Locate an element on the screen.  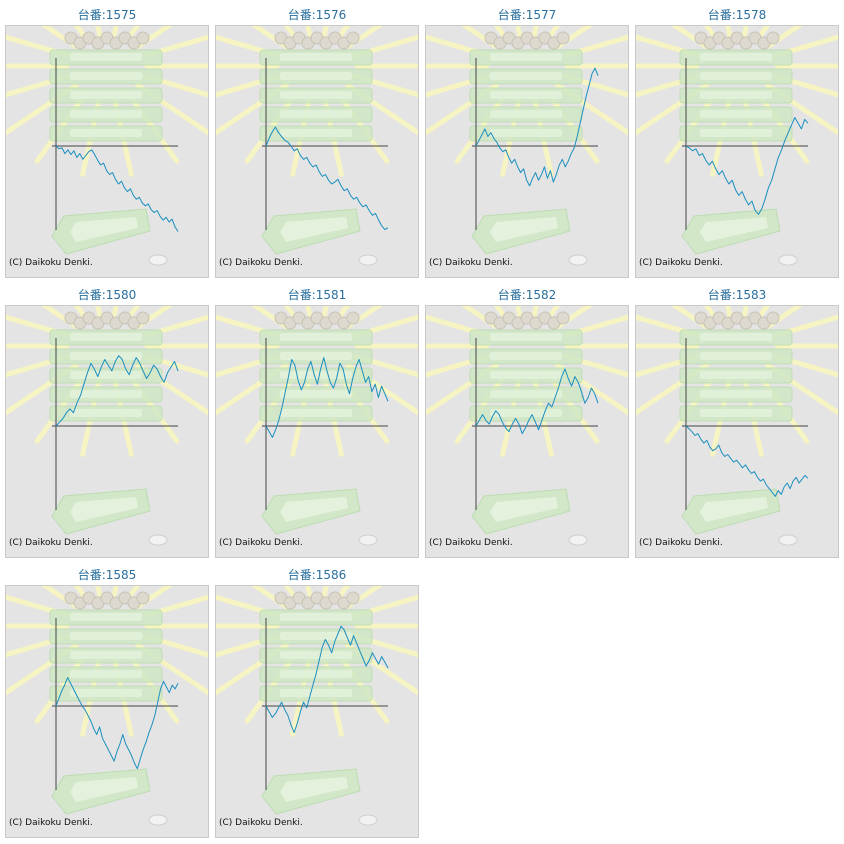
machine-number-label: 台番:1578 is located at coordinates (737, 15).